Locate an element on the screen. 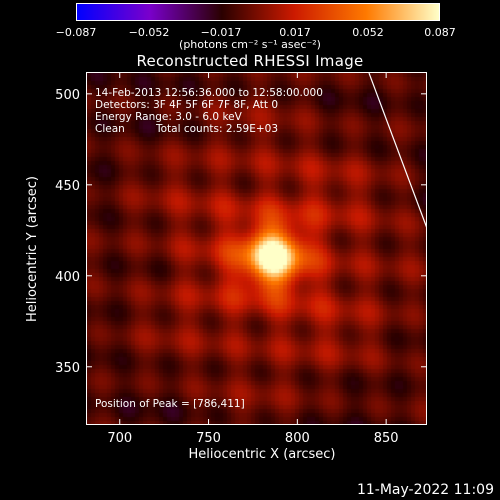 The width and height of the screenshot is (500, 500). annotation-peak: Position of Peak = [786,411] is located at coordinates (170, 404).